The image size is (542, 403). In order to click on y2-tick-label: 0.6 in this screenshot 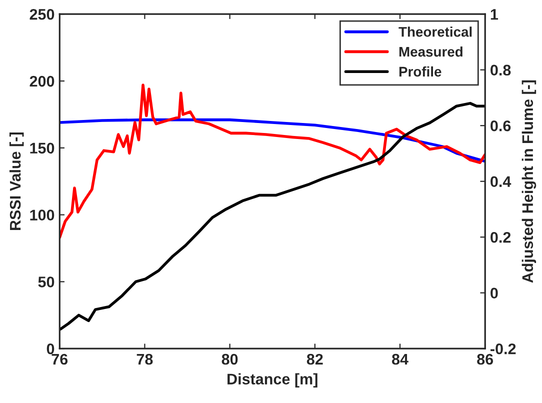, I will do `click(500, 126)`.